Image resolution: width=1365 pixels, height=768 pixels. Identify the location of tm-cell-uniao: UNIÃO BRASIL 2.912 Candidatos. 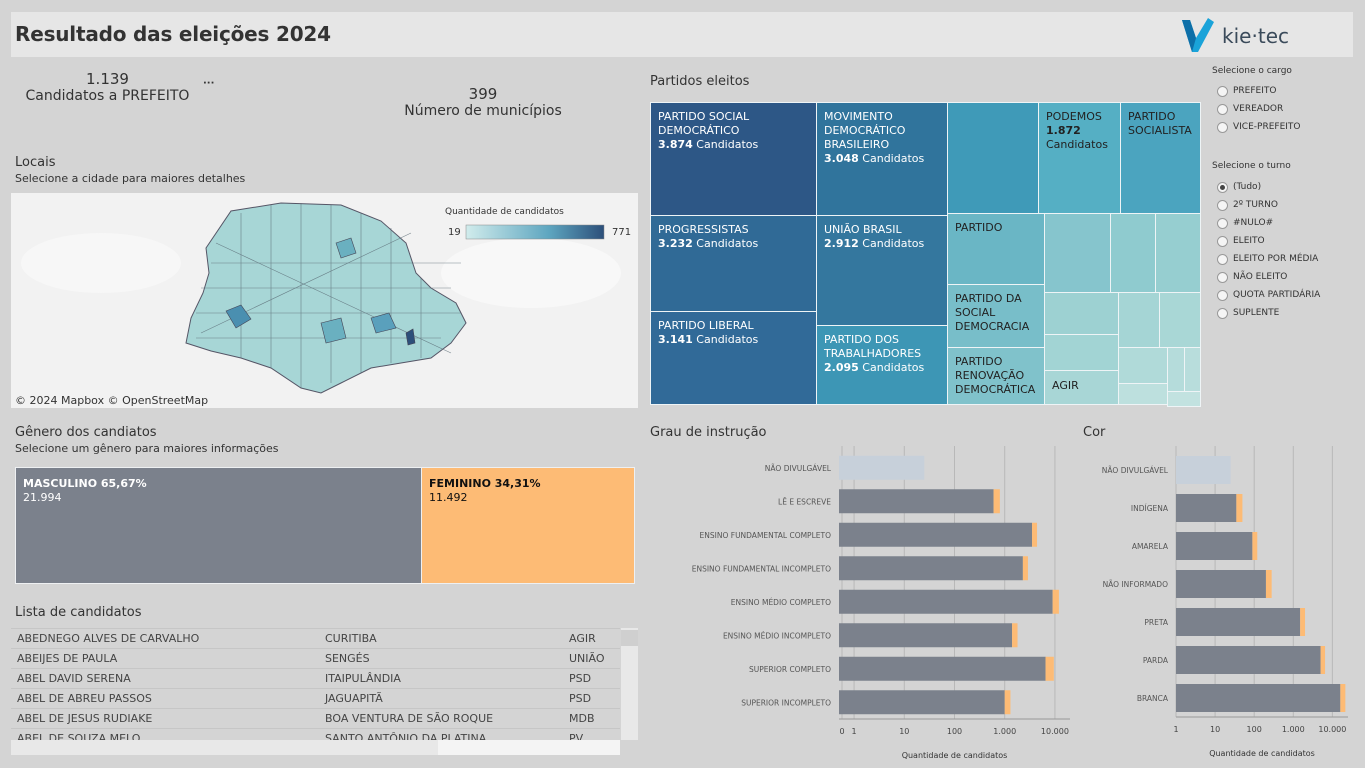
(882, 270).